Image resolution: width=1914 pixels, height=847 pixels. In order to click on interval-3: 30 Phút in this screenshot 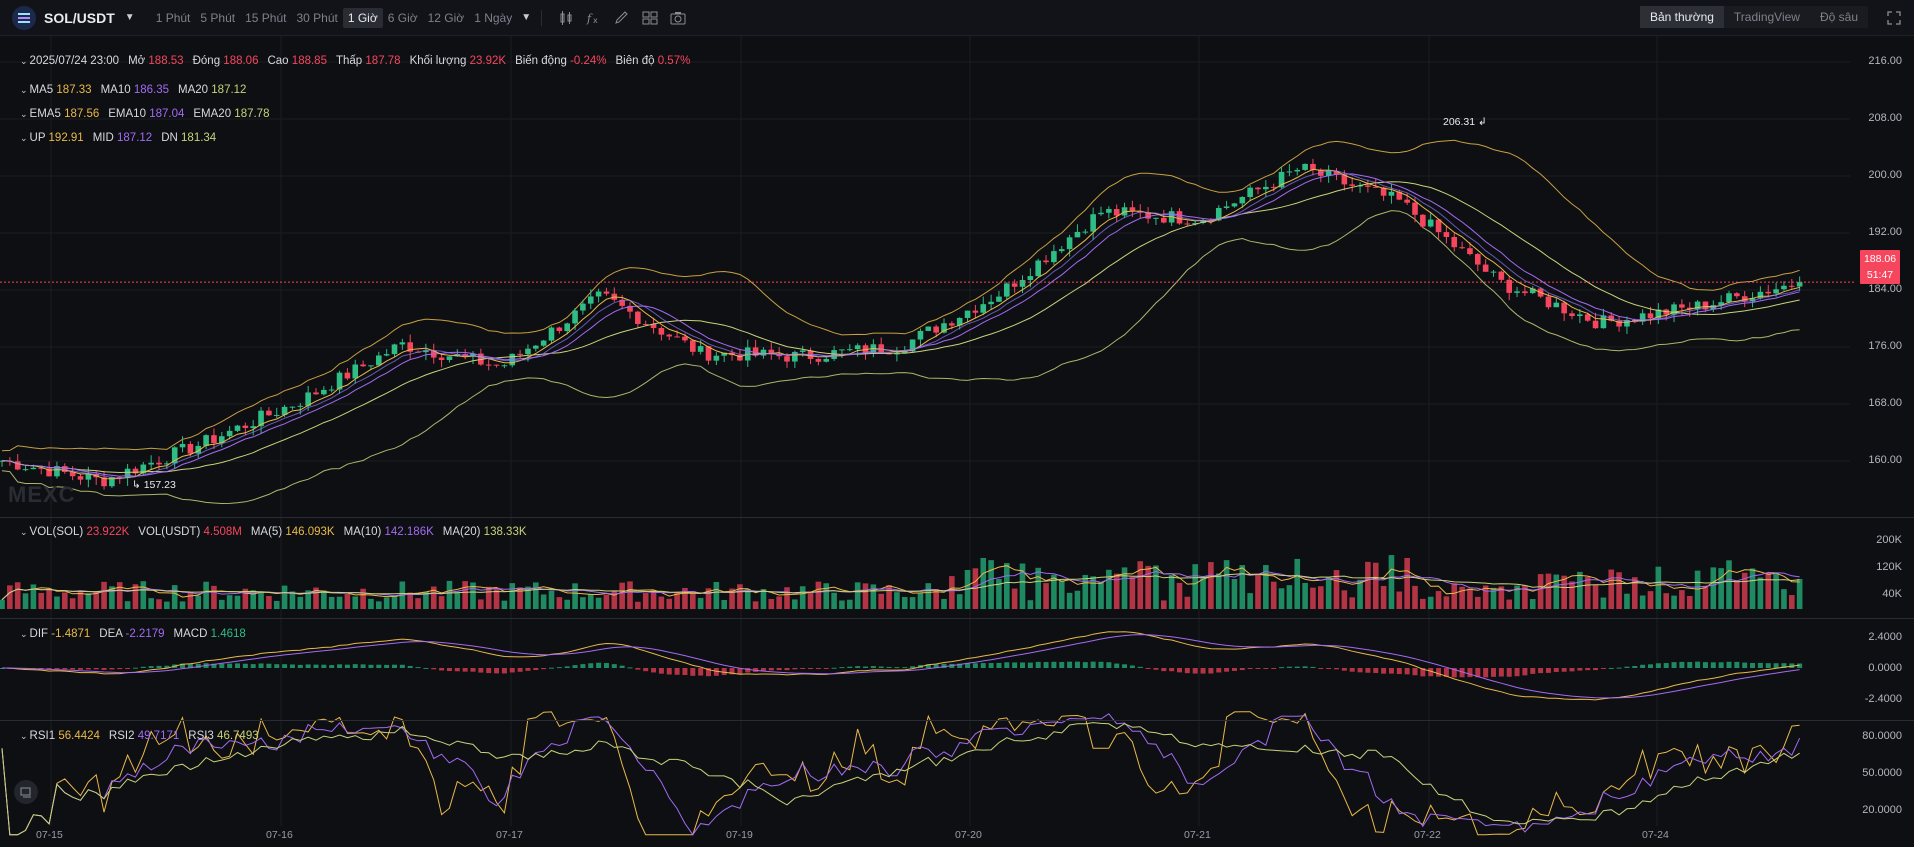, I will do `click(317, 17)`.